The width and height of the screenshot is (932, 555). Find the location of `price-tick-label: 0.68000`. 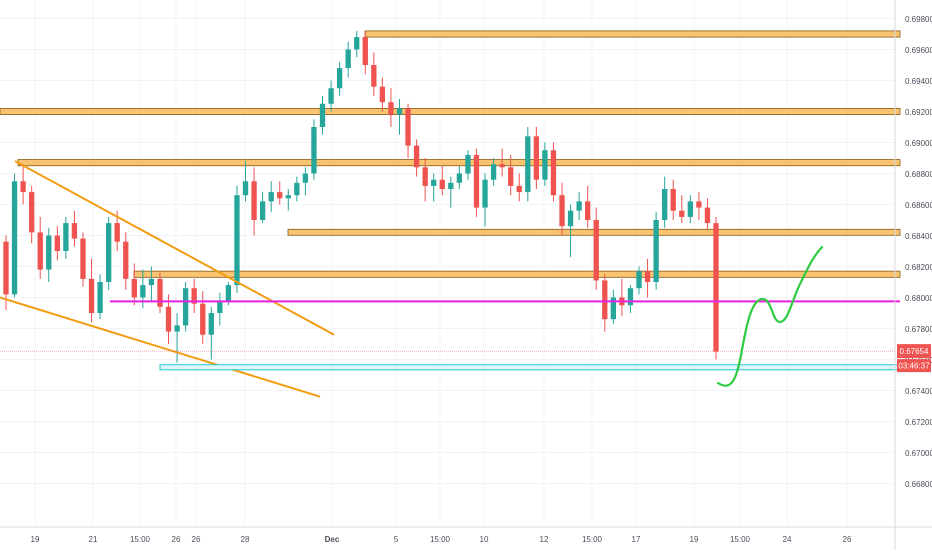

price-tick-label: 0.68000 is located at coordinates (918, 298).